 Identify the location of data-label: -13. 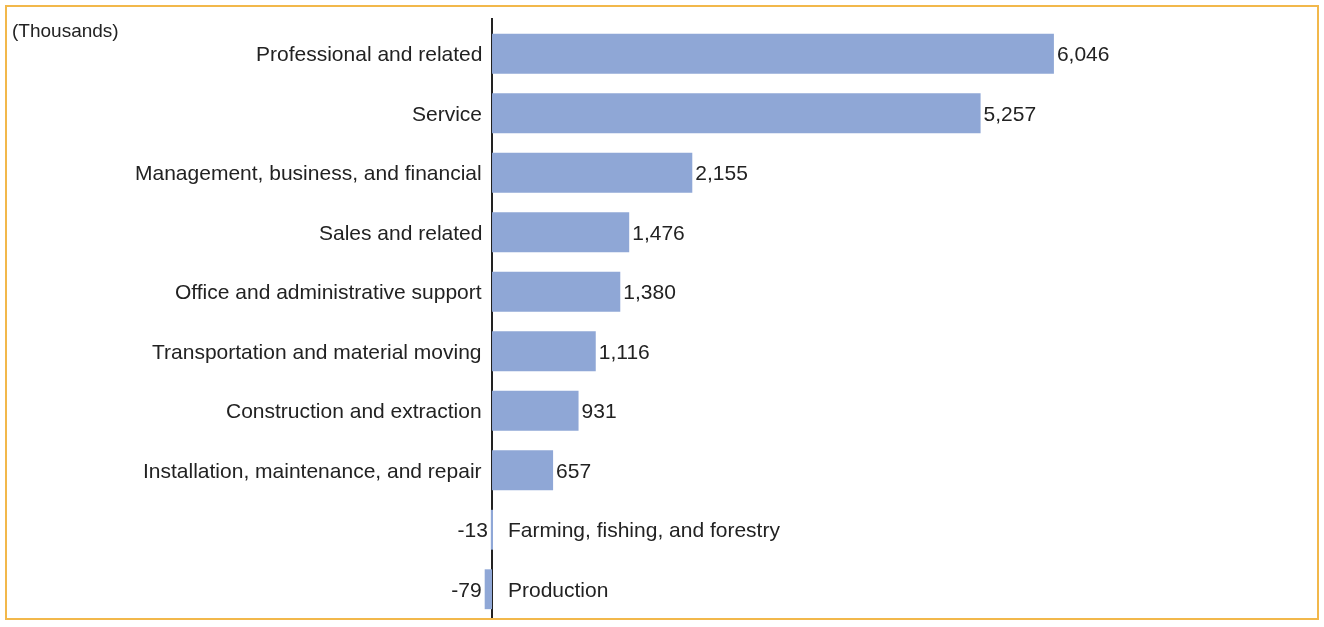
(472, 530).